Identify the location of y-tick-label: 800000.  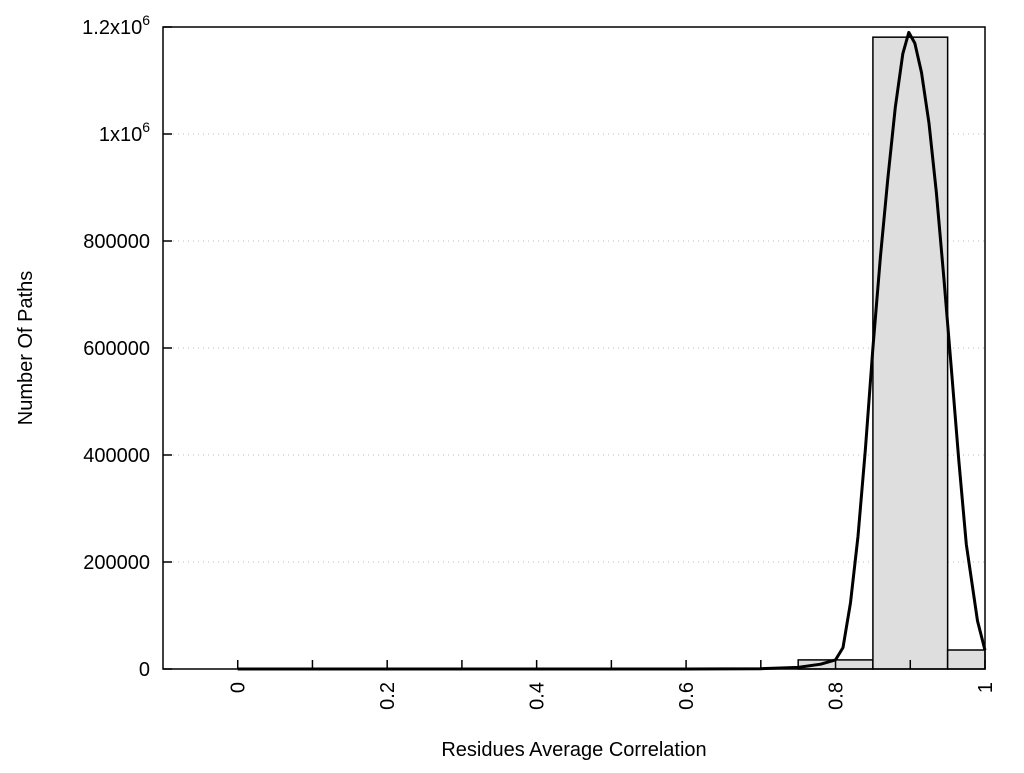
(116, 242).